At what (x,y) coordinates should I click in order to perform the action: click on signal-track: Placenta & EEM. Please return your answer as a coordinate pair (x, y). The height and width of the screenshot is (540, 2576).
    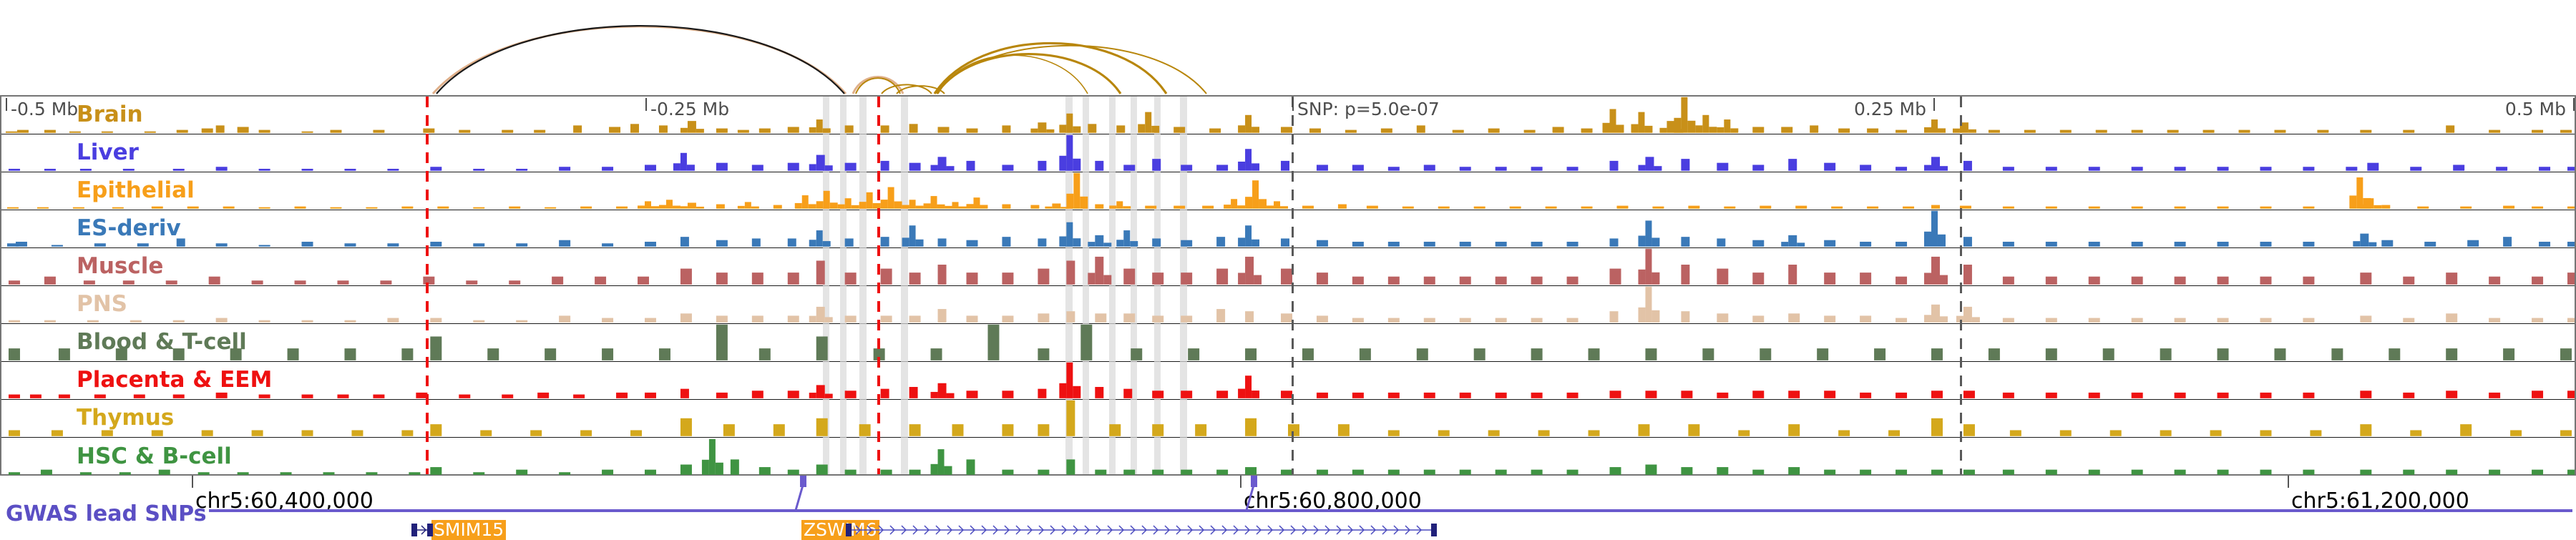
    Looking at the image, I should click on (1288, 381).